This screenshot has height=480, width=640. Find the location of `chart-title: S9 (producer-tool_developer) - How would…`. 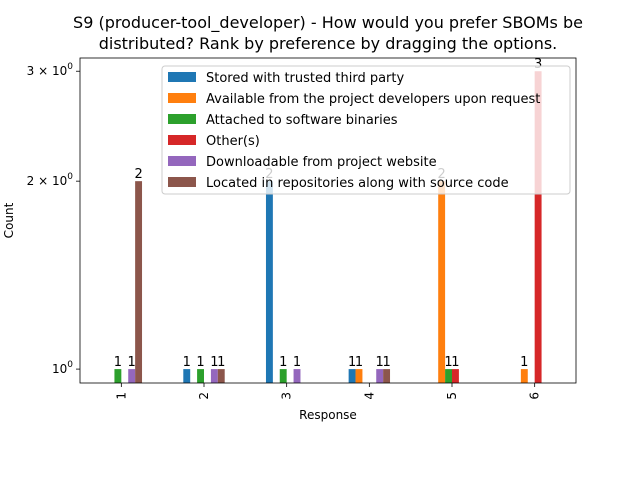

chart-title: S9 (producer-tool_developer) - How would… is located at coordinates (328, 33).